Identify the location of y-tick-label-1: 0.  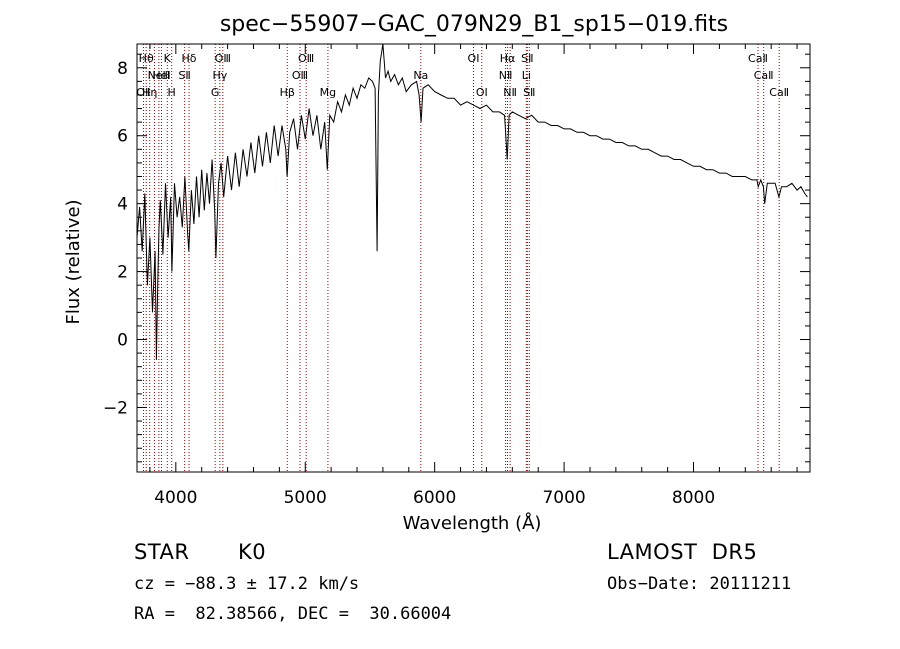
(122, 341).